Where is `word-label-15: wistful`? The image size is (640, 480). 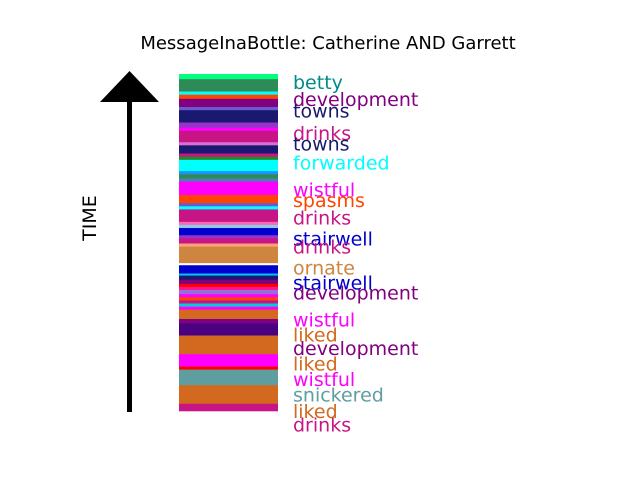
word-label-15: wistful is located at coordinates (324, 321).